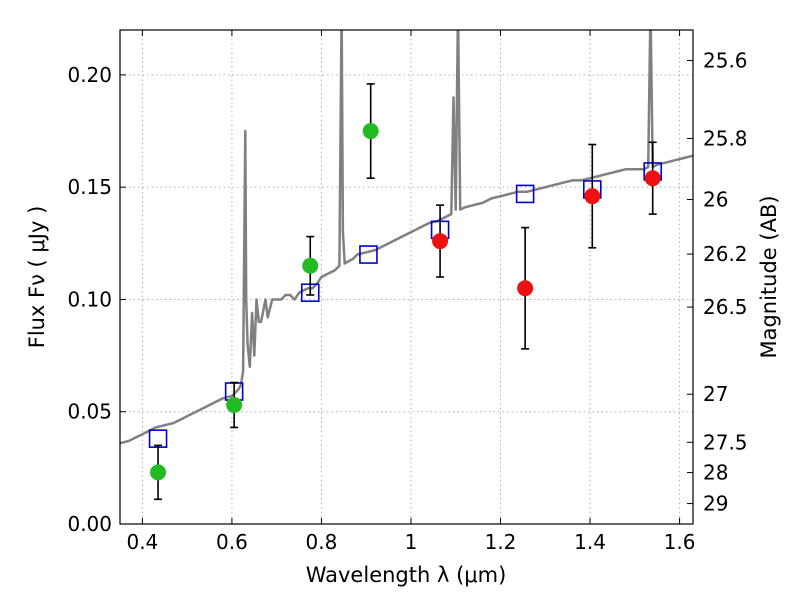  What do you see at coordinates (89, 299) in the screenshot?
I see `y-tick-label: 0.10` at bounding box center [89, 299].